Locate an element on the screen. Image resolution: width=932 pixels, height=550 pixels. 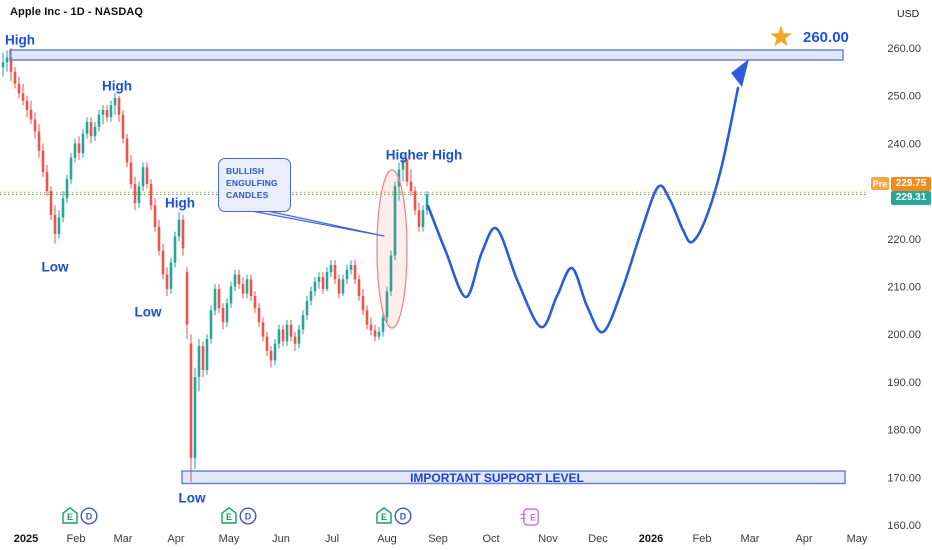
callout-line-3: CANDLES is located at coordinates (247, 195).